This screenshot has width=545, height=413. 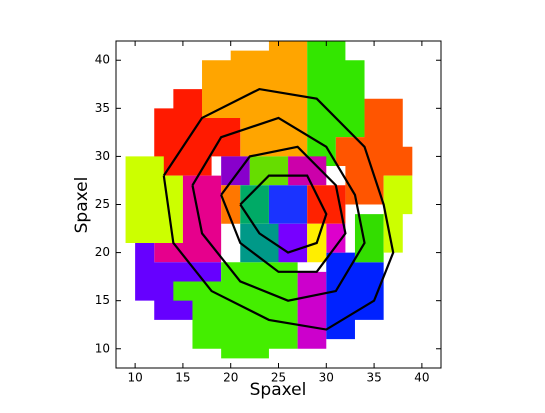 I want to click on x-tick-label: 15, so click(x=182, y=378).